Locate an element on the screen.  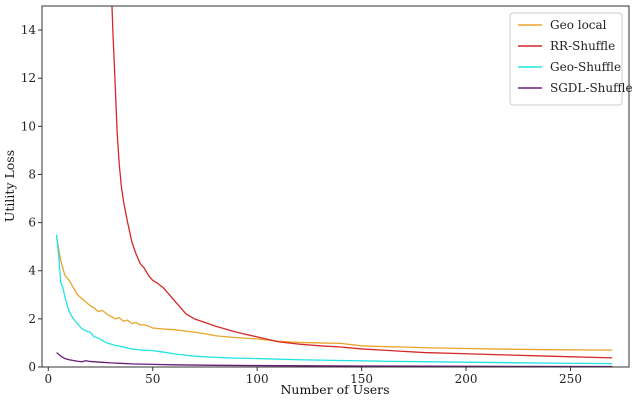
legend-entry-label: SGDL-Shuffle is located at coordinates (591, 88).